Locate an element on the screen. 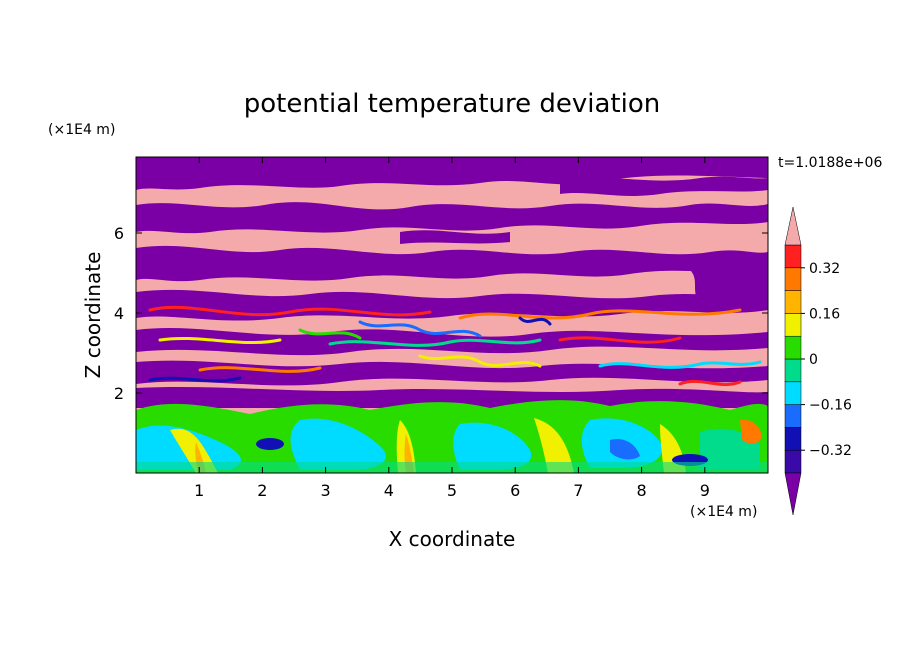 The width and height of the screenshot is (904, 654). colorbar: 0.32 0.16 0 −0.16 −0.32 is located at coordinates (818, 361).